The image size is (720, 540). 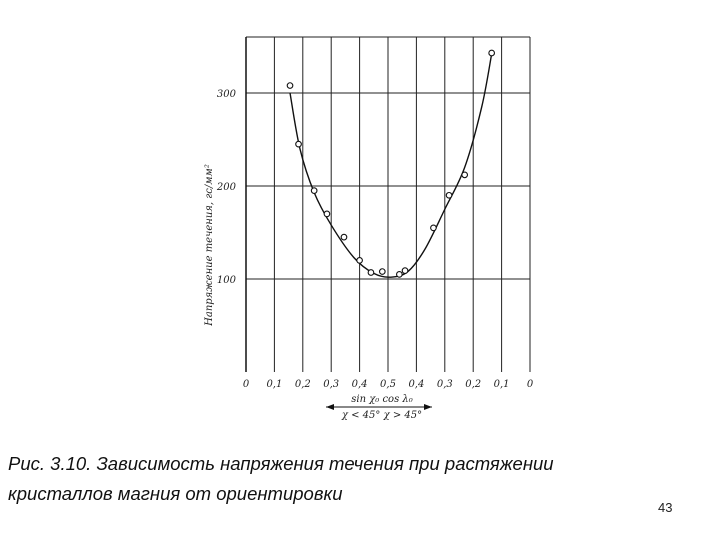 I want to click on x-axis-direction-arrow, so click(x=379, y=407).